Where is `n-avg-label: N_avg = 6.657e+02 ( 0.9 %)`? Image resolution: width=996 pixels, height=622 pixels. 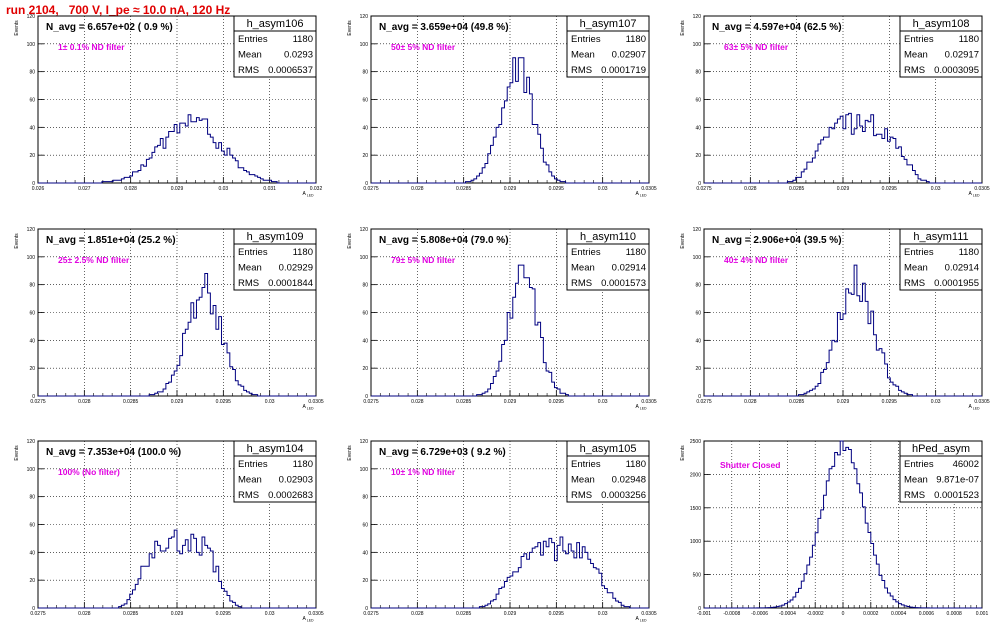
n-avg-label: N_avg = 6.657e+02 ( 0.9 %) is located at coordinates (109, 27).